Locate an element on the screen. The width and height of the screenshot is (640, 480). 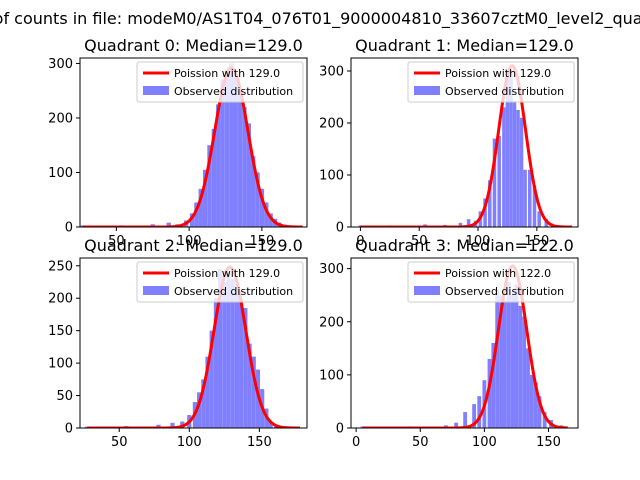
legend-bar-swatch is located at coordinates (427, 290).